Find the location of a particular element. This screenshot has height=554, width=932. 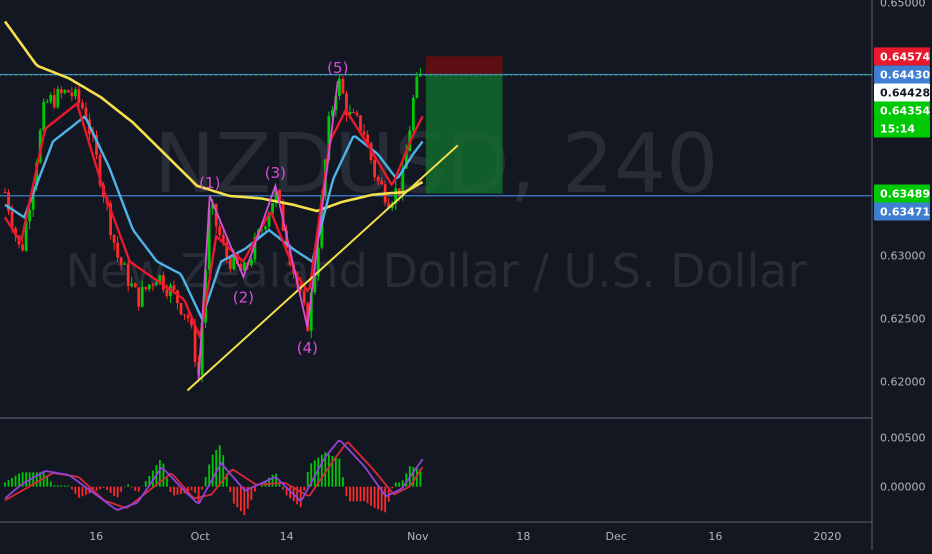

time-axis: 16 Oct 14 Nov 18 Dec 16 2020 is located at coordinates (465, 536).